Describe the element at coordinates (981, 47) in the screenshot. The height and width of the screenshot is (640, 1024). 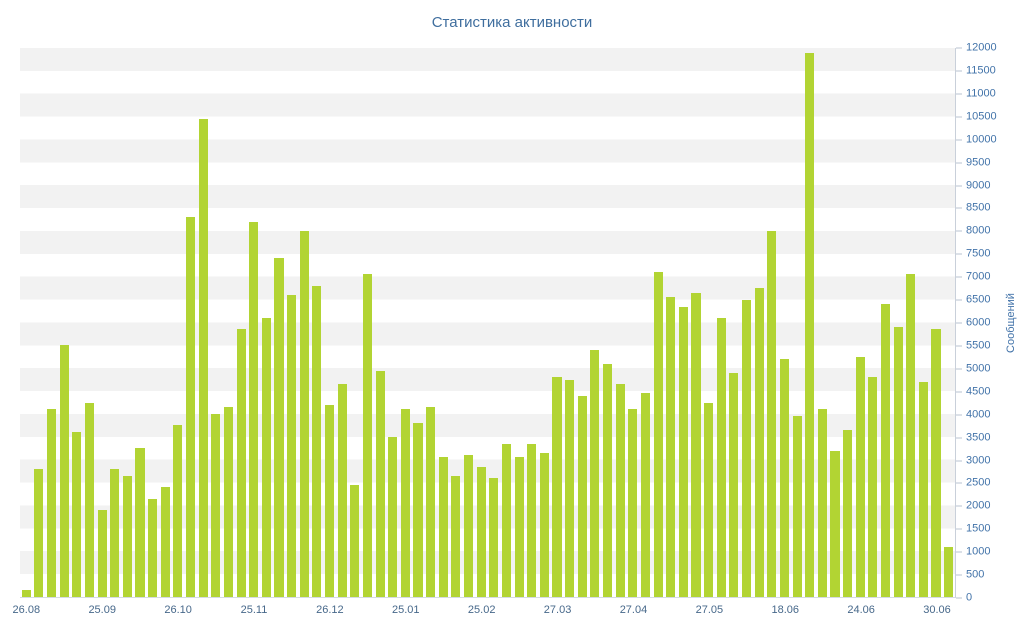
I see `y-tick-label: 12000` at that location.